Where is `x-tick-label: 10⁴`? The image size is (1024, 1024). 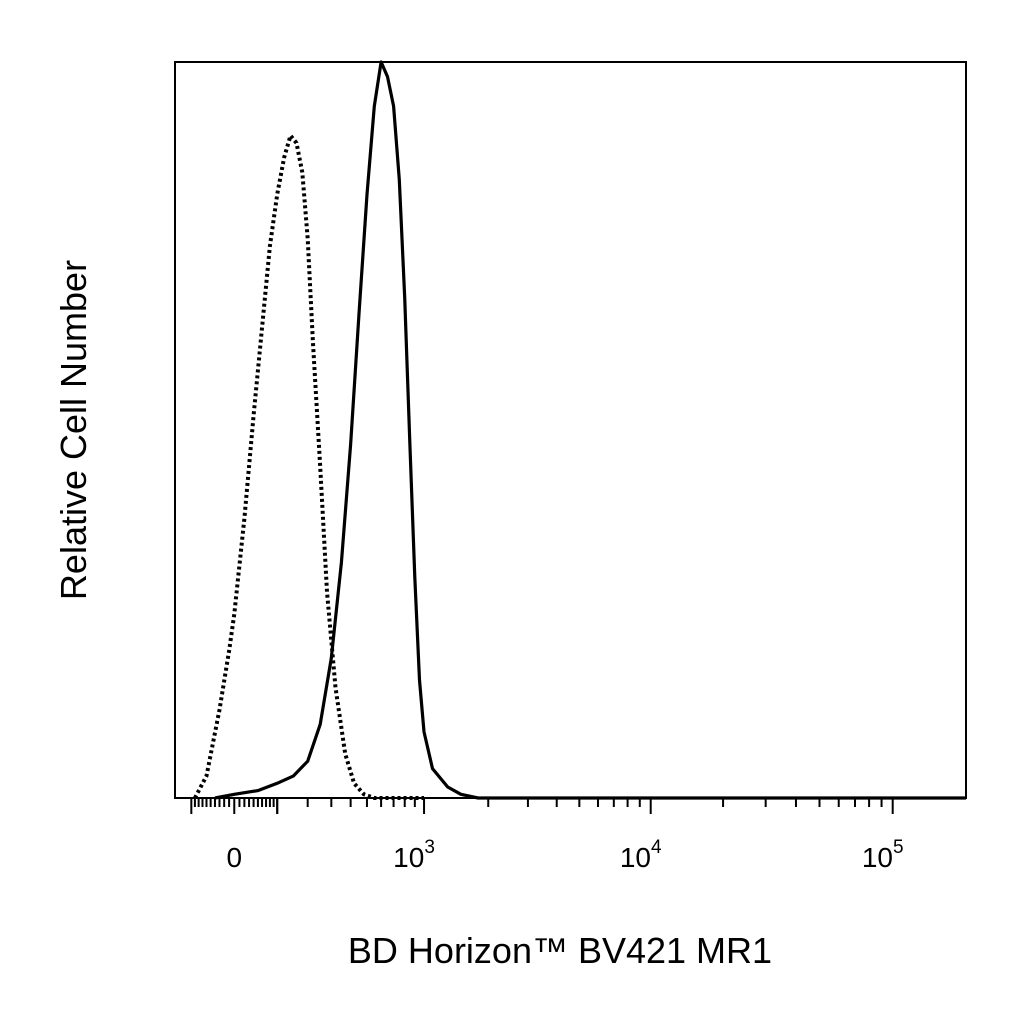
x-tick-label: 10⁴ is located at coordinates (641, 855).